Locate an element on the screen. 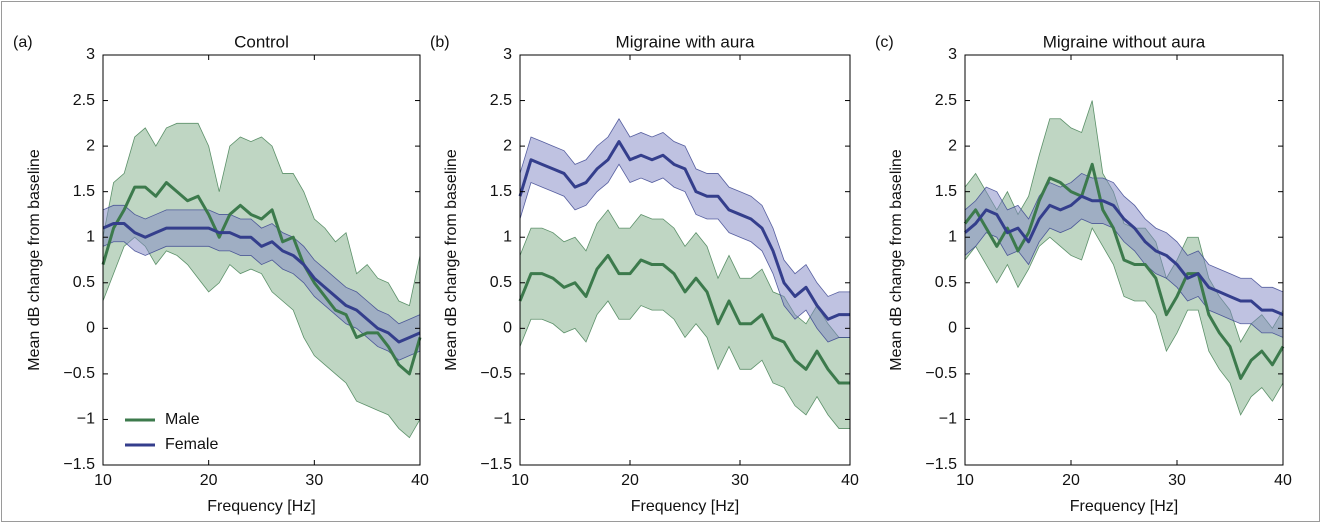 The height and width of the screenshot is (523, 1321). chart-title: Control is located at coordinates (261, 41).